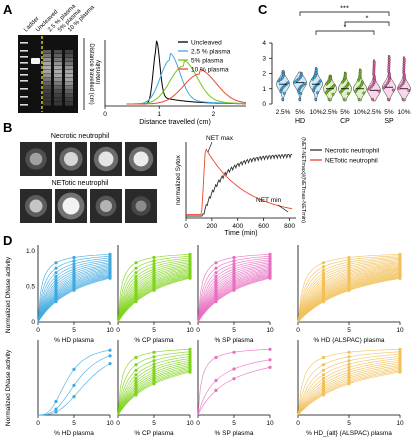 The width and height of the screenshot is (418, 440). Describe the element at coordinates (74, 340) in the screenshot. I see `d-xlabel: % HD plasma` at that location.